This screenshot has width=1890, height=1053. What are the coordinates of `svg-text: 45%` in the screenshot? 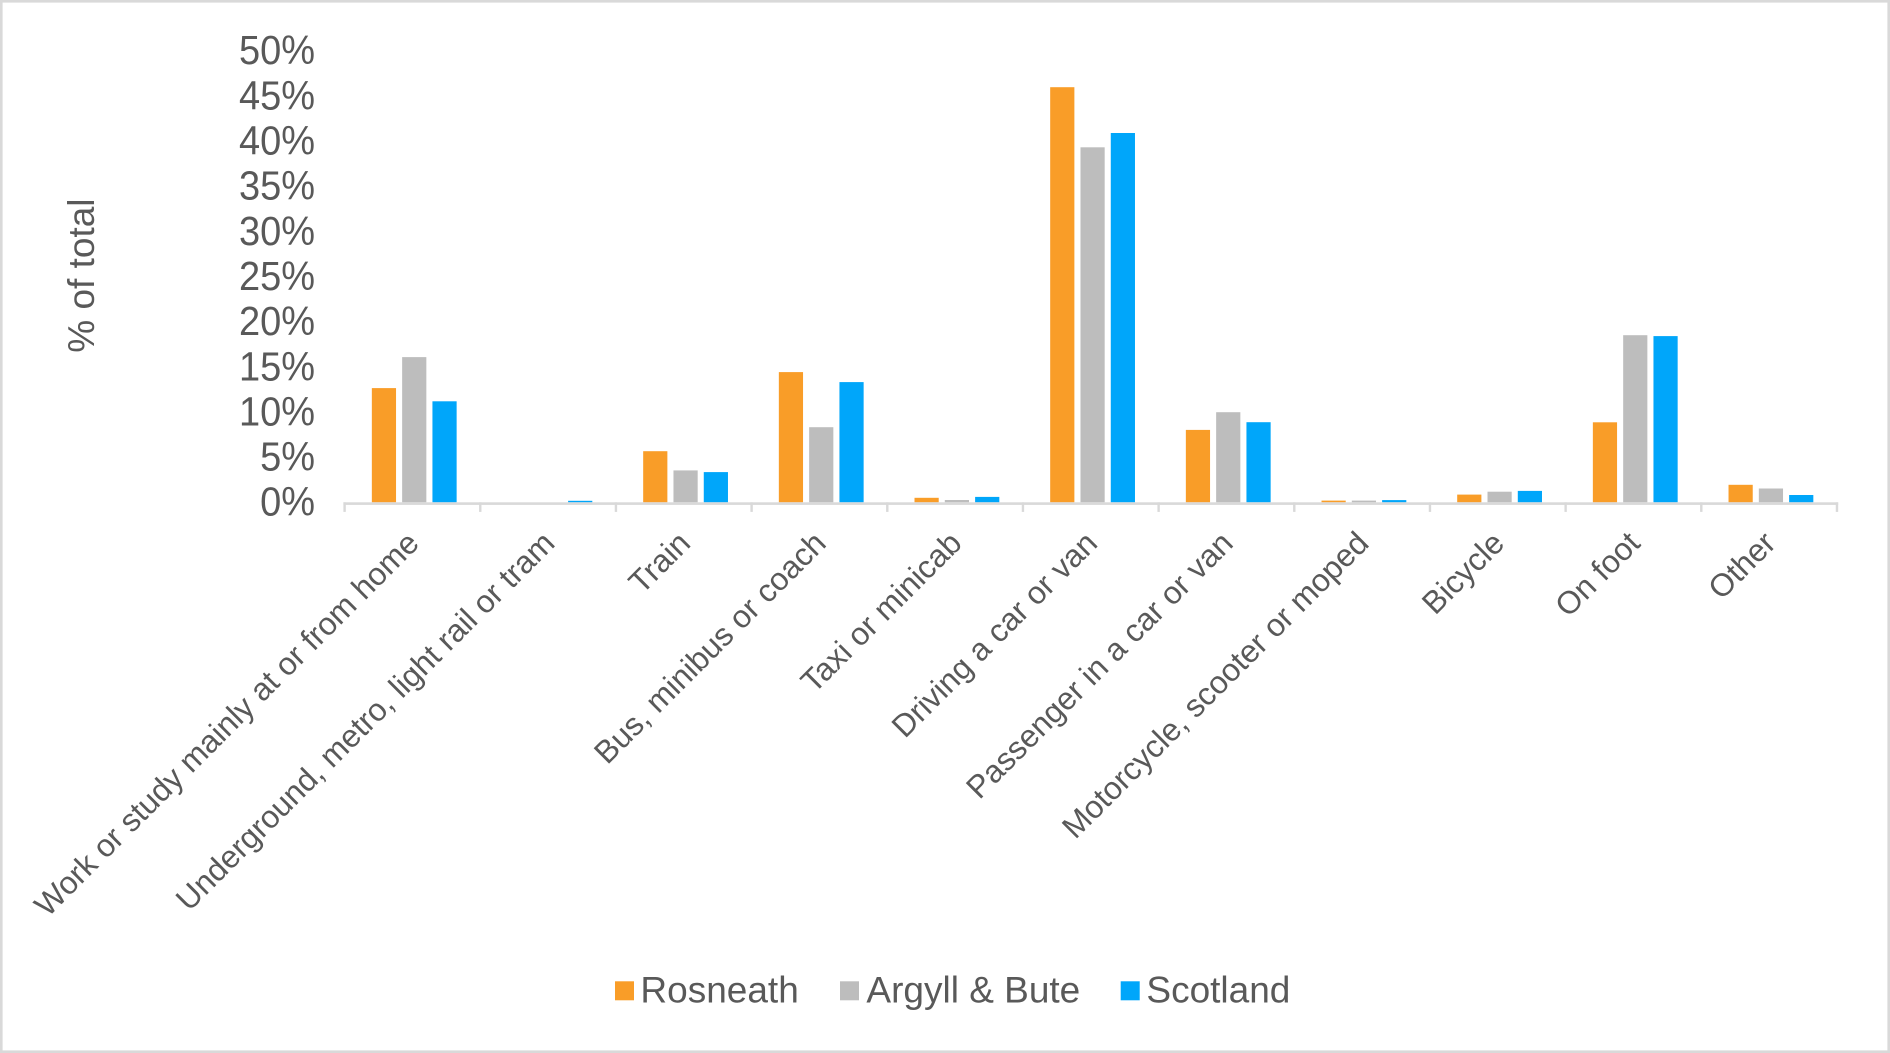 It's located at (277, 96).